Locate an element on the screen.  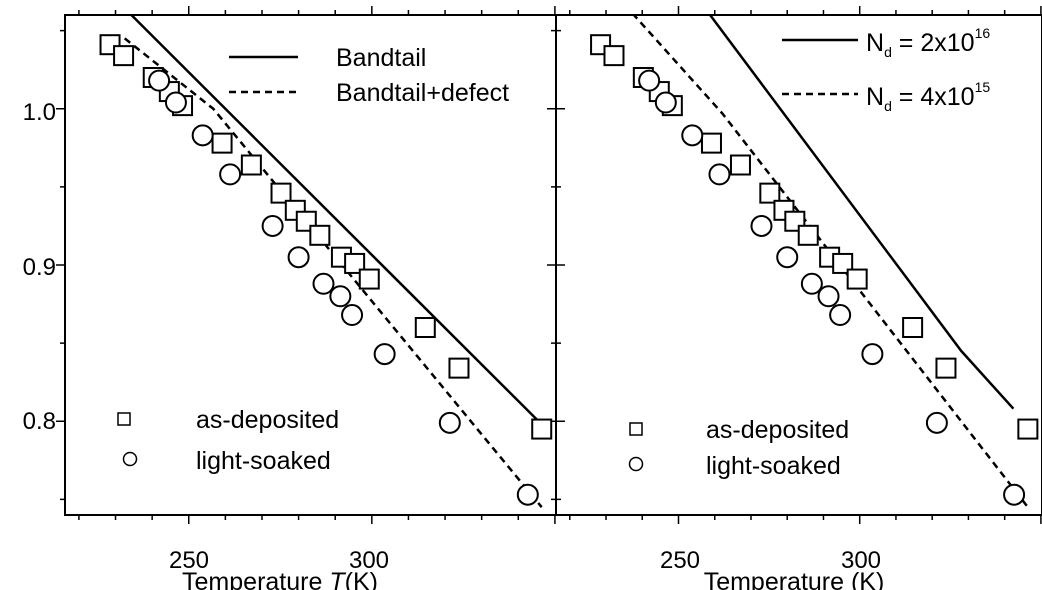
x-axis-label-unit: (K) is located at coordinates (361, 579).